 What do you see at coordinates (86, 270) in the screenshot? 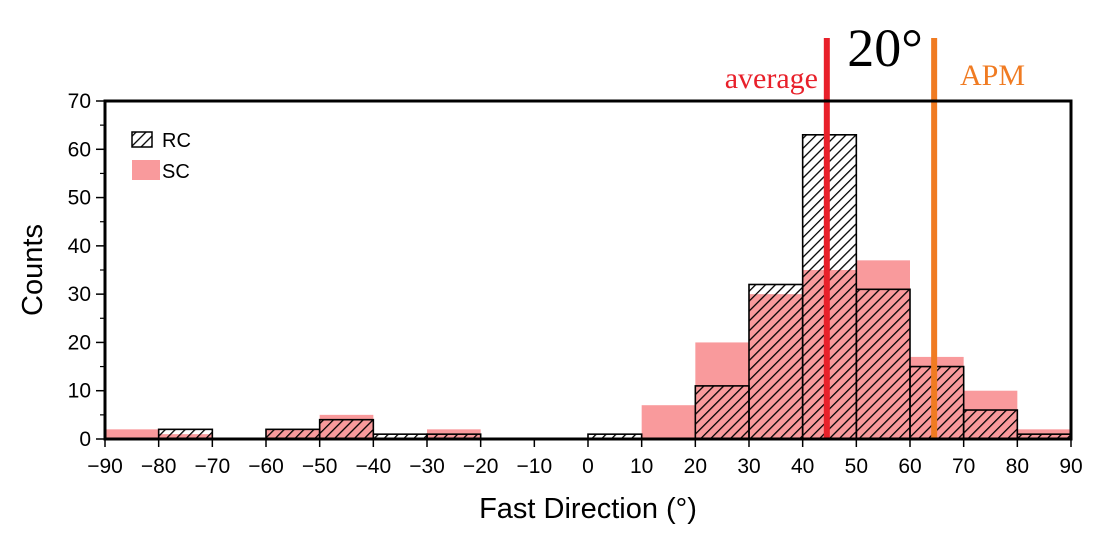
I see `y-axis: 0 10 20 30 40 50 60 70` at bounding box center [86, 270].